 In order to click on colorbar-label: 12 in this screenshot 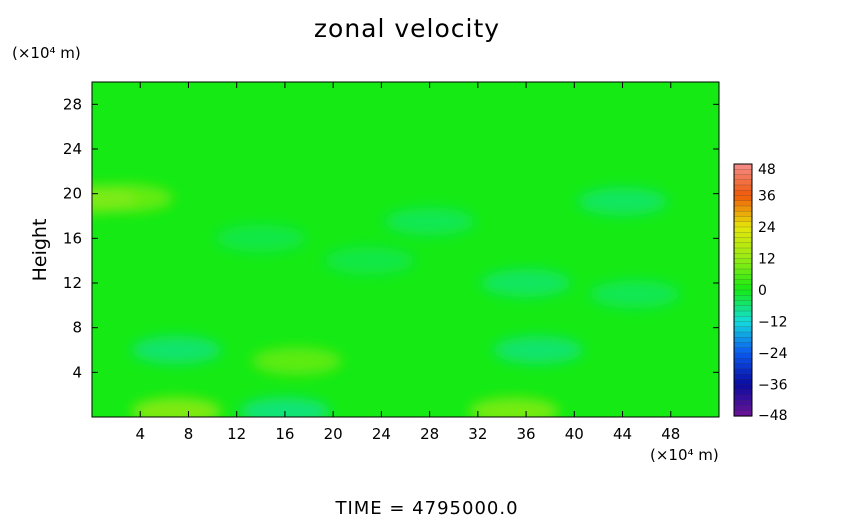, I will do `click(767, 260)`.